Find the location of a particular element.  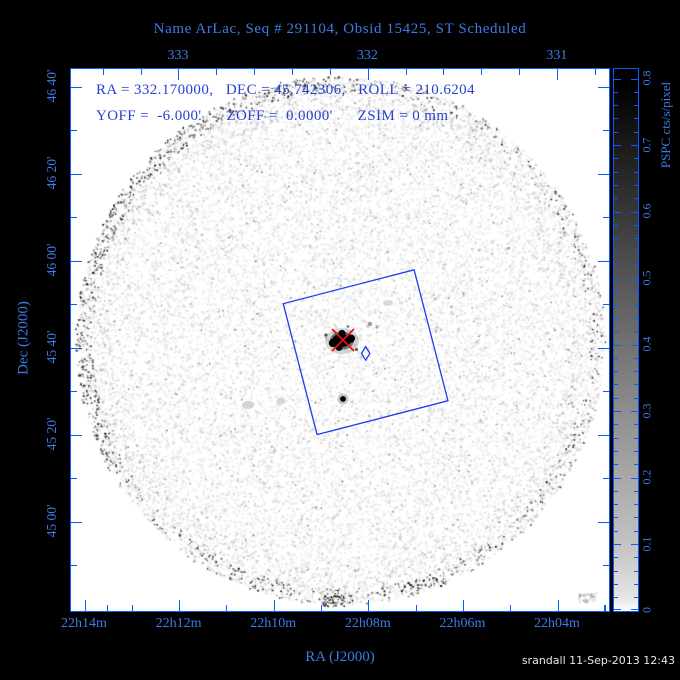

ra-tick-label: 22h14m is located at coordinates (84, 623).